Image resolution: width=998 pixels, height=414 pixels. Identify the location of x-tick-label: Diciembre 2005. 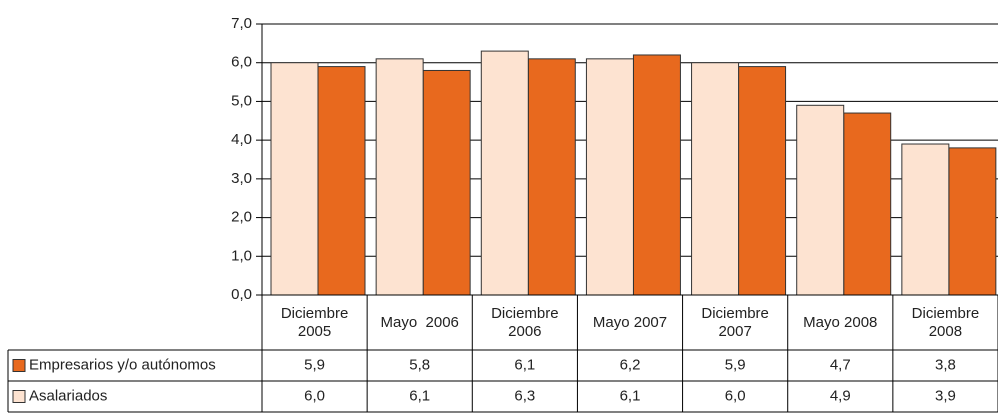
(316, 322).